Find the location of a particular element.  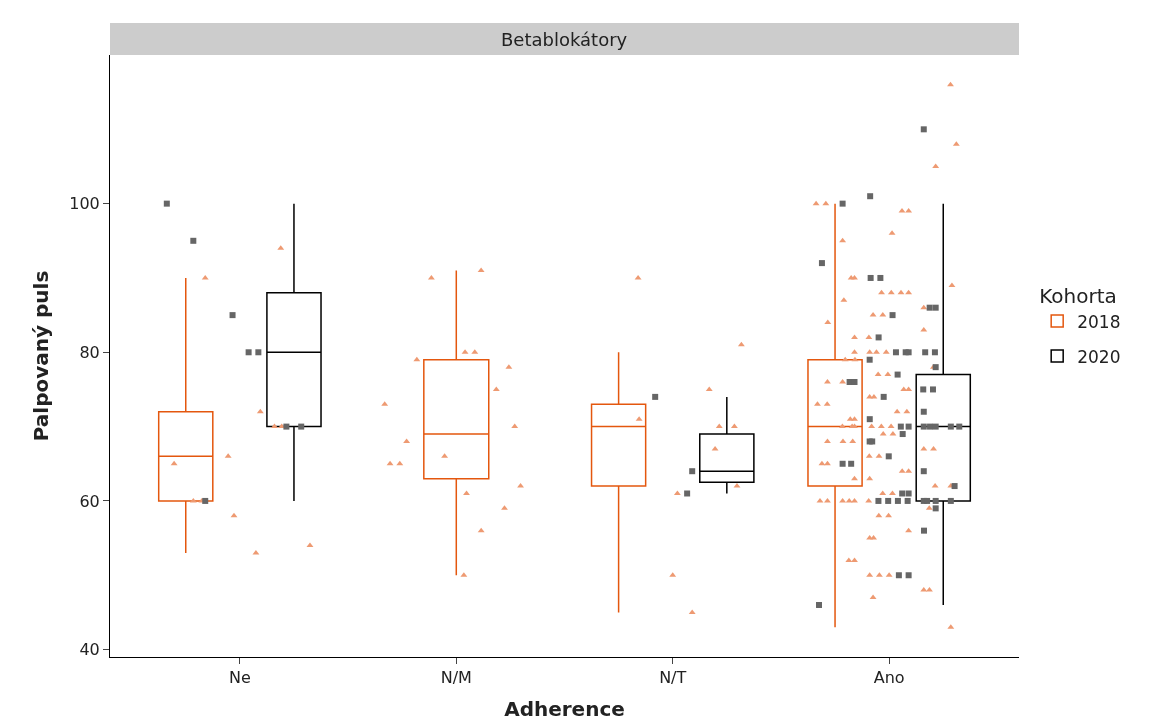

legend-label: 2018 is located at coordinates (1099, 321).